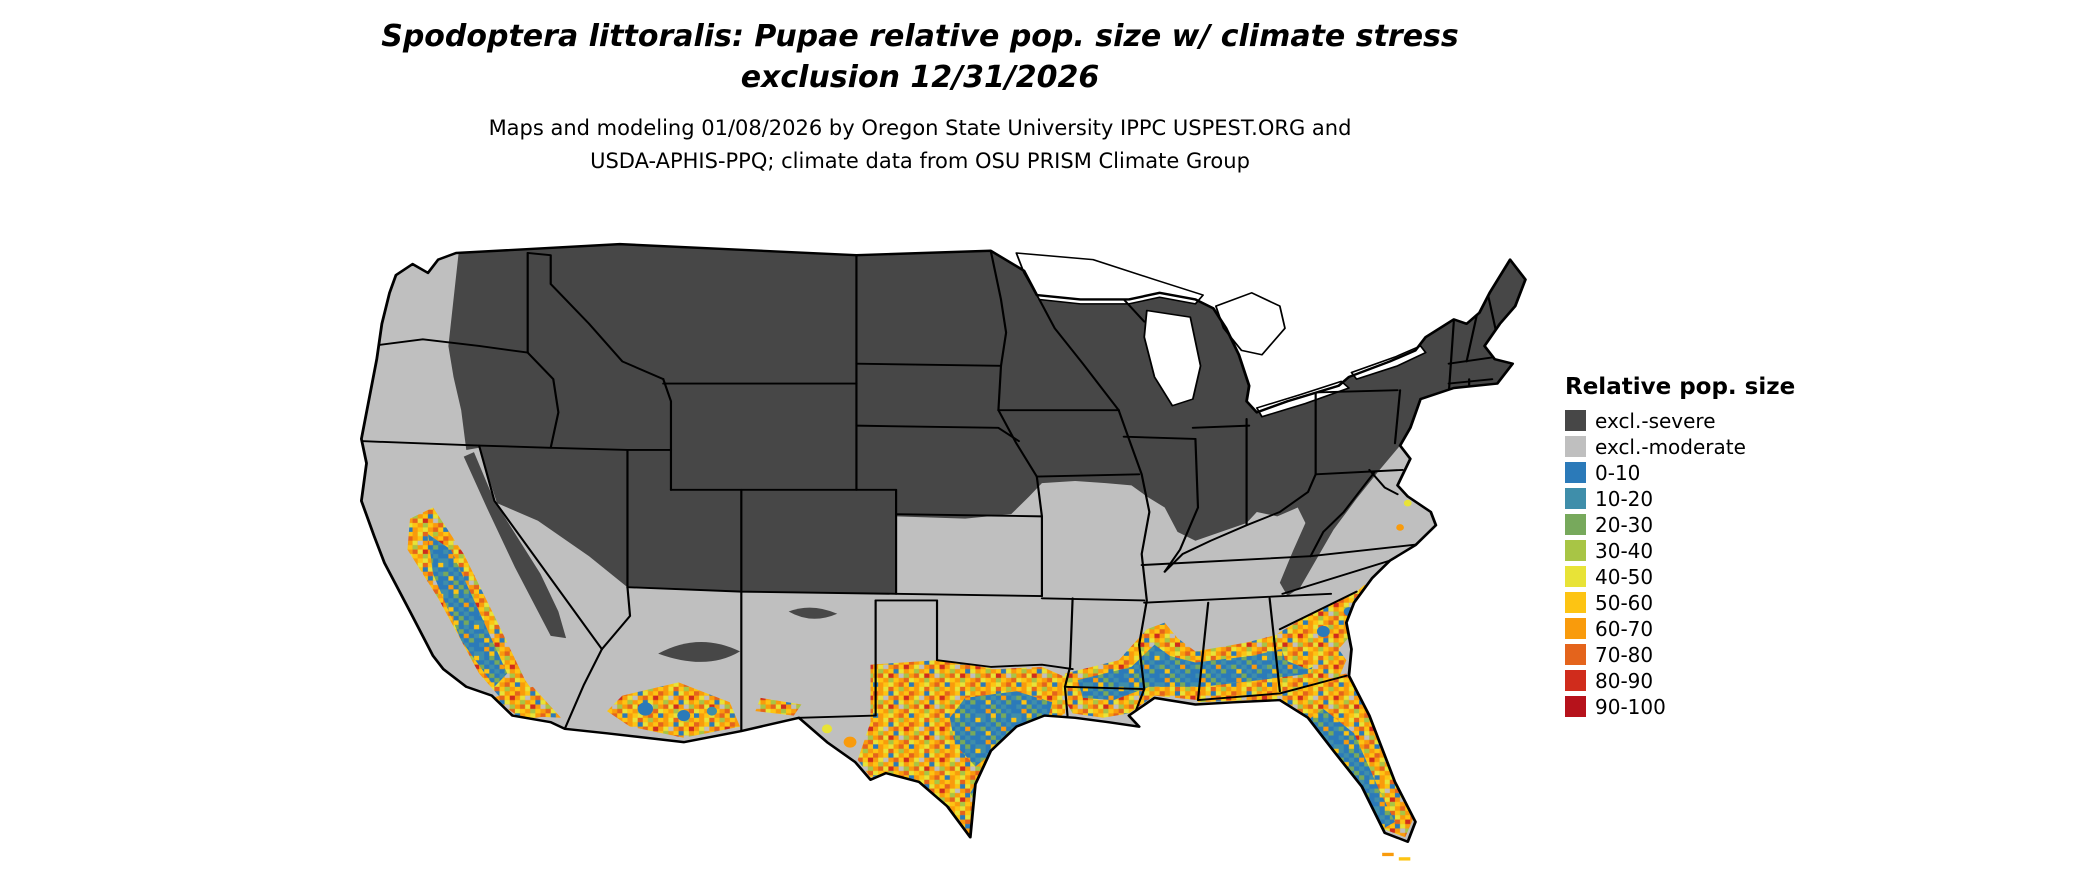 The width and height of the screenshot is (2100, 892). I want to click on legend-title: Relative pop. size, so click(1680, 387).